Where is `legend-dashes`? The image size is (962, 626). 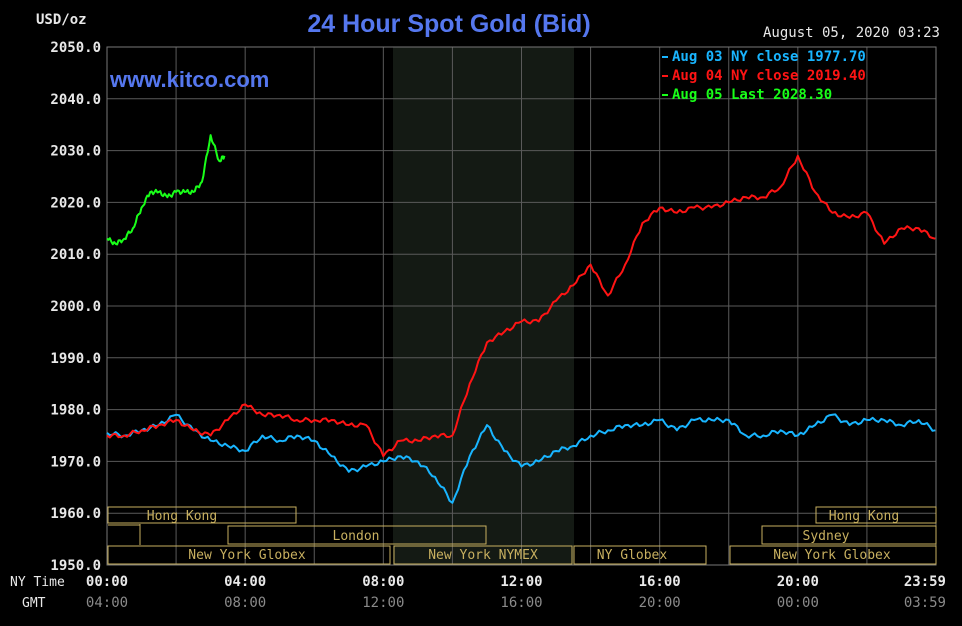
legend-dashes is located at coordinates (665, 76).